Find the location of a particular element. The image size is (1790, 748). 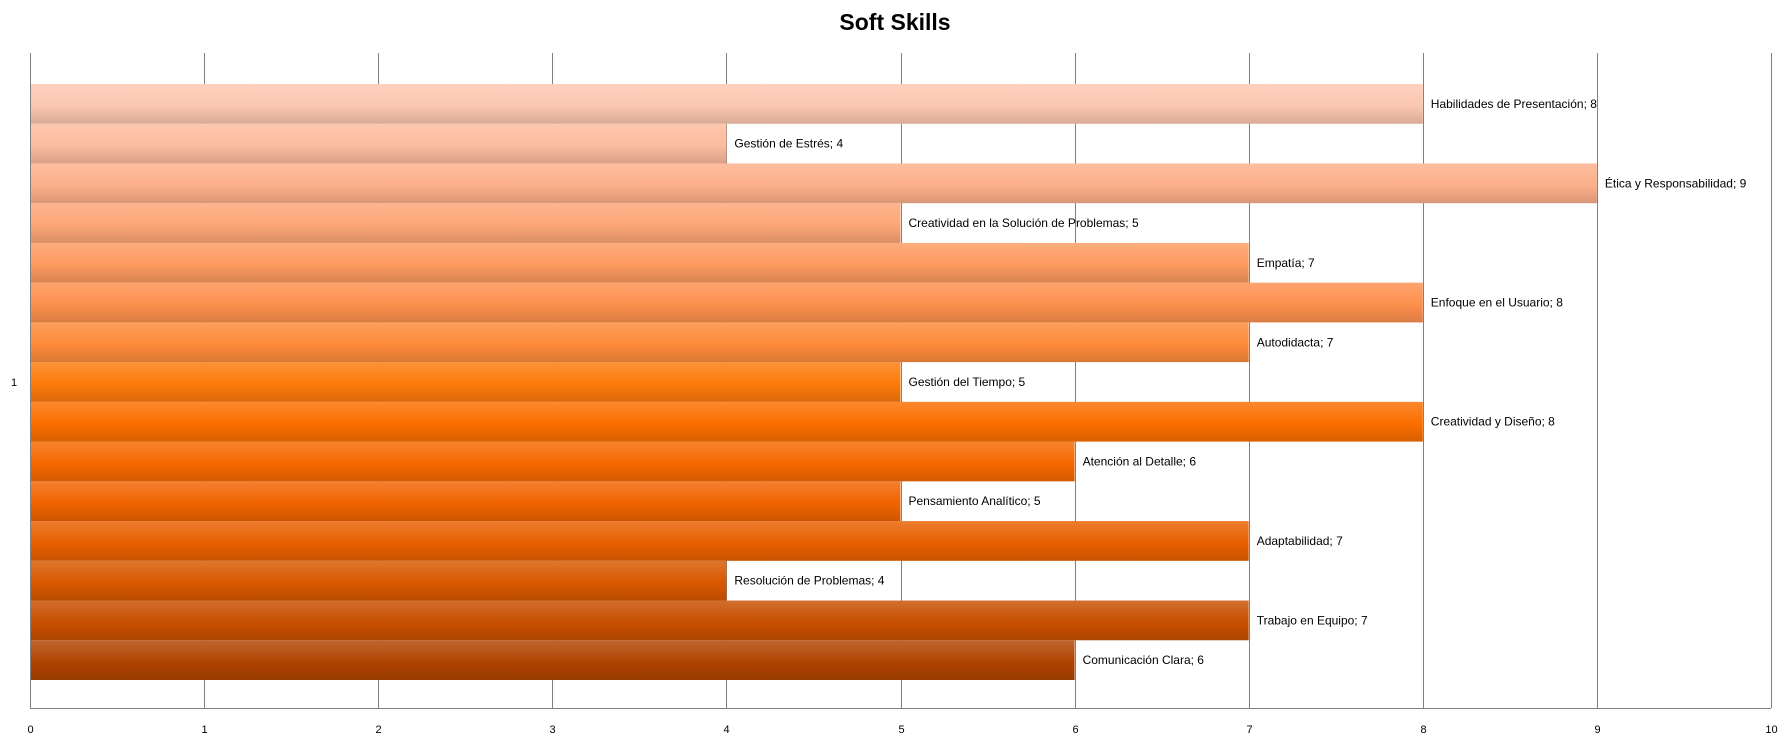

data-label: Enfoque en el Usuario; 8 is located at coordinates (1497, 303).